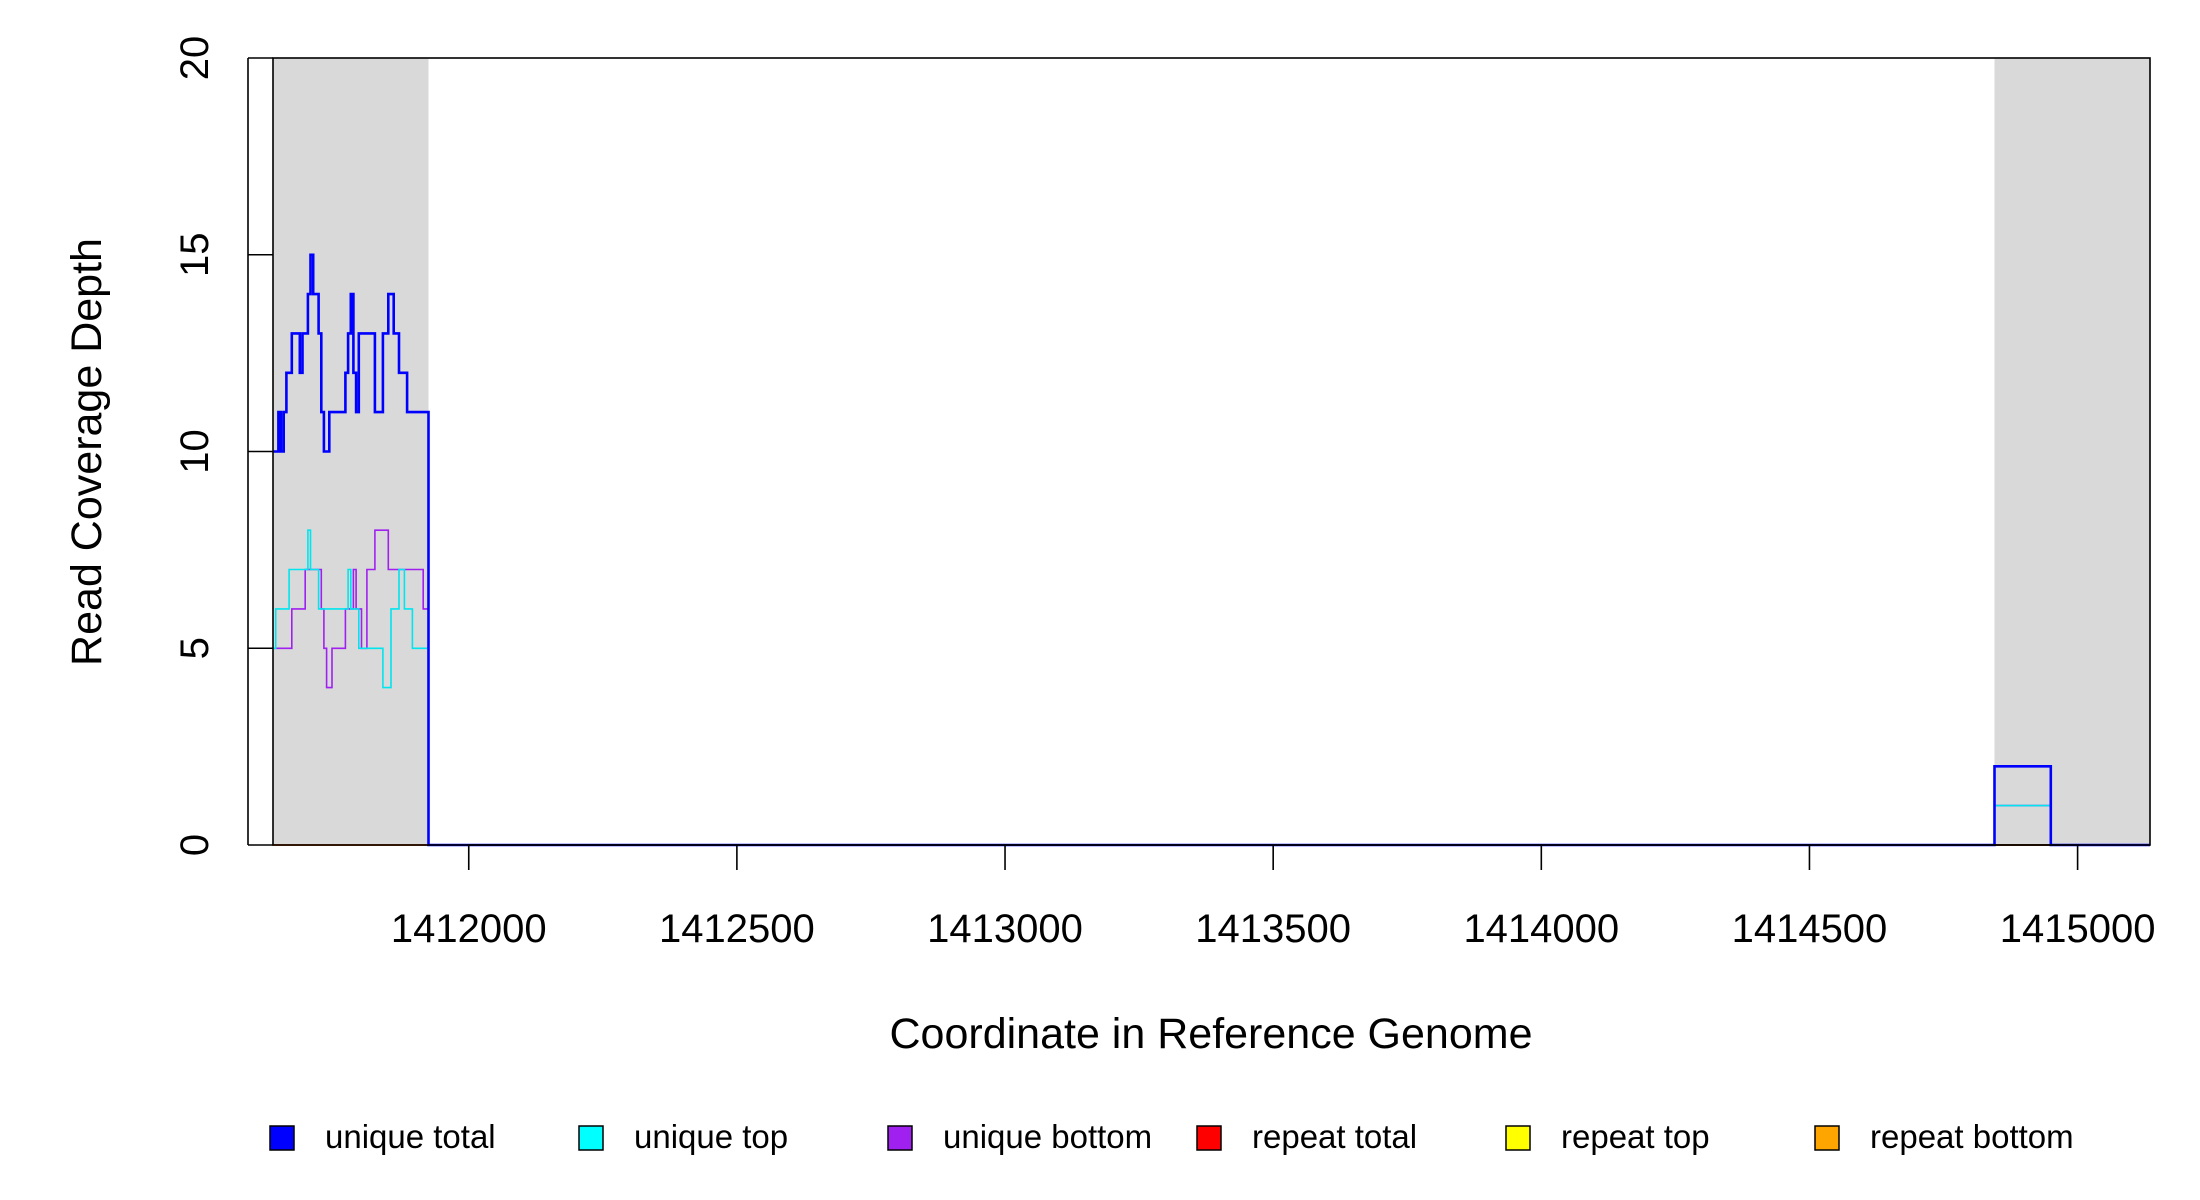 This screenshot has height=1200, width=2200. I want to click on y-tick-label-15: 15, so click(195, 255).